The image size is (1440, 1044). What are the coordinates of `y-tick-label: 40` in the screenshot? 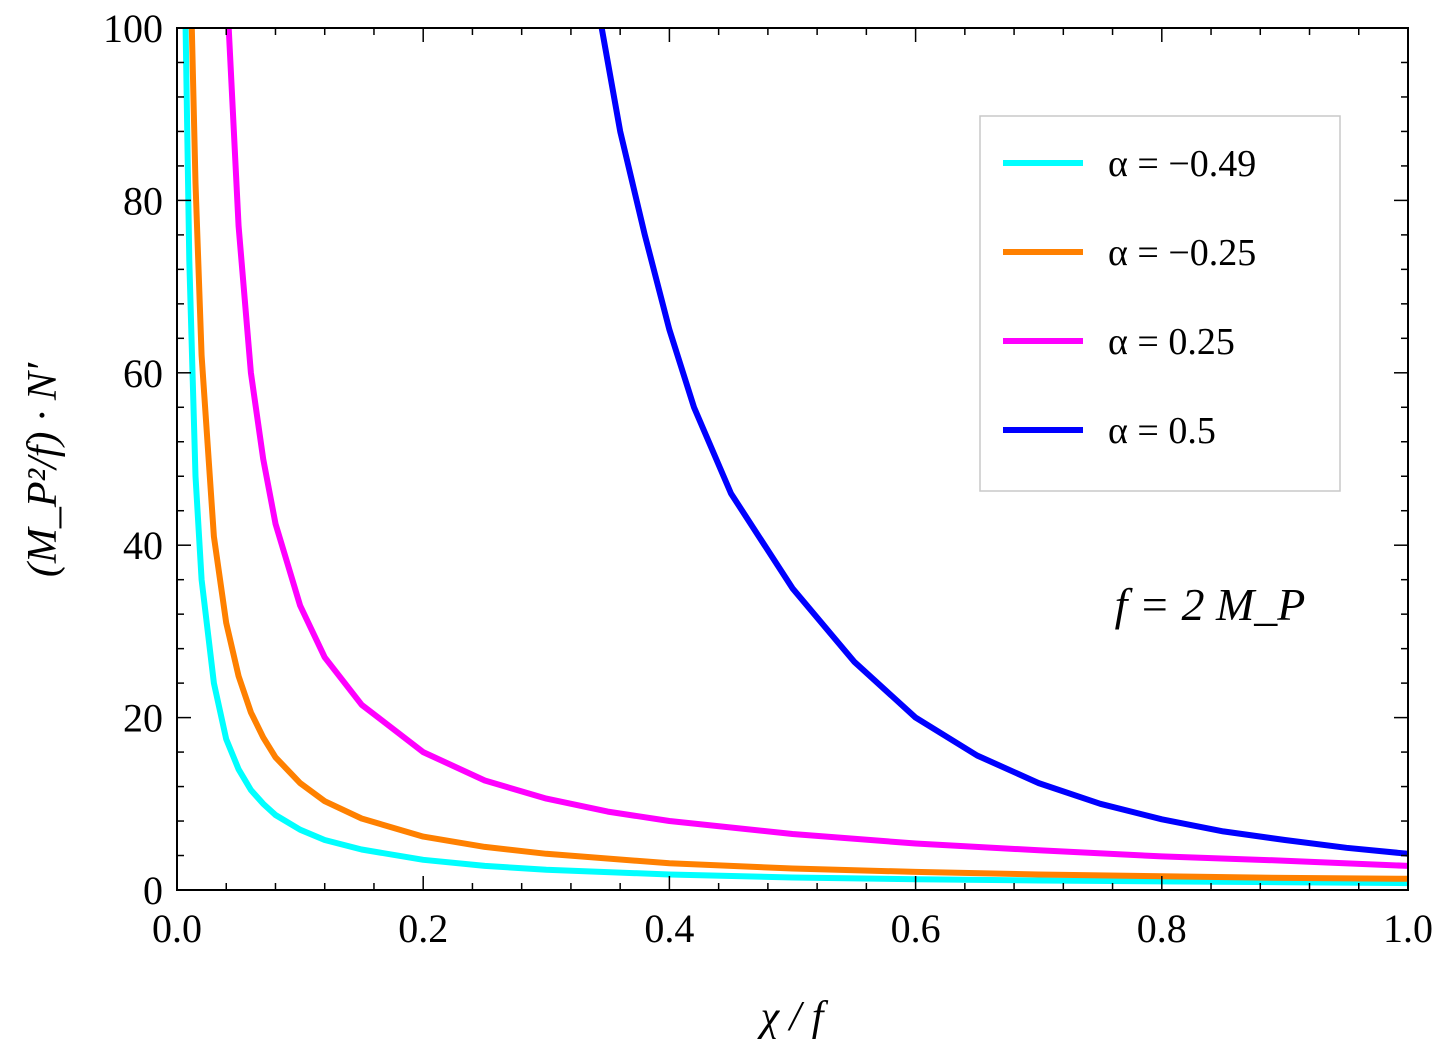 It's located at (143, 545).